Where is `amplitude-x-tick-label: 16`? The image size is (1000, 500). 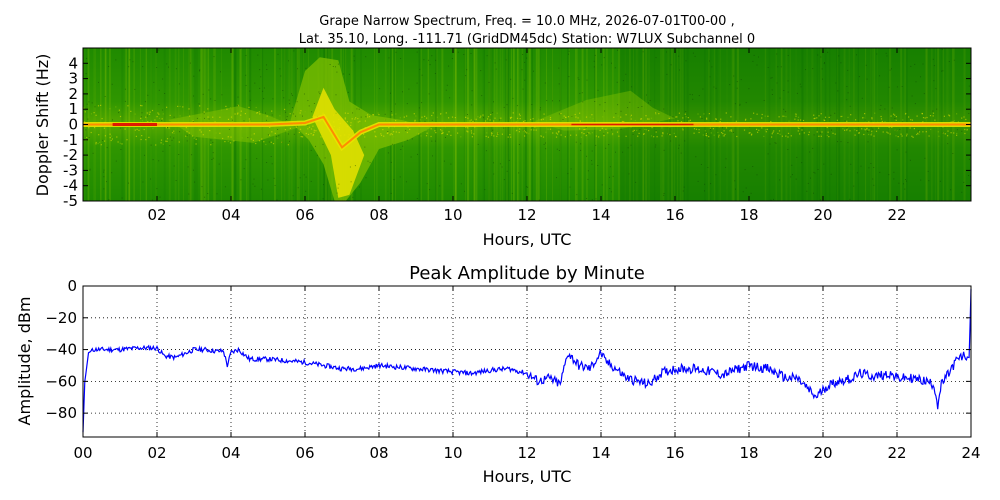 amplitude-x-tick-label: 16 is located at coordinates (674, 453).